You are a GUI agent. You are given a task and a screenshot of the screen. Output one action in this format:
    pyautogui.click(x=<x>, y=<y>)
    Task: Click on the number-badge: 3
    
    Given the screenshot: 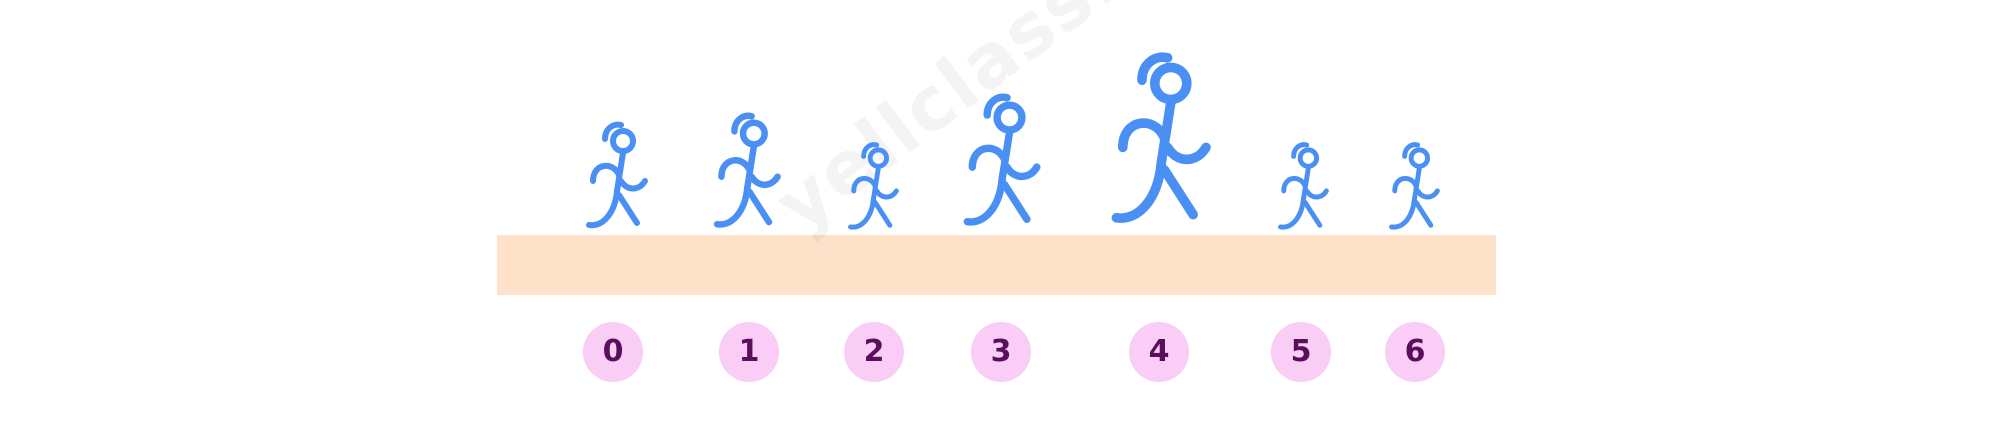 What is the action you would take?
    pyautogui.click(x=1001, y=352)
    